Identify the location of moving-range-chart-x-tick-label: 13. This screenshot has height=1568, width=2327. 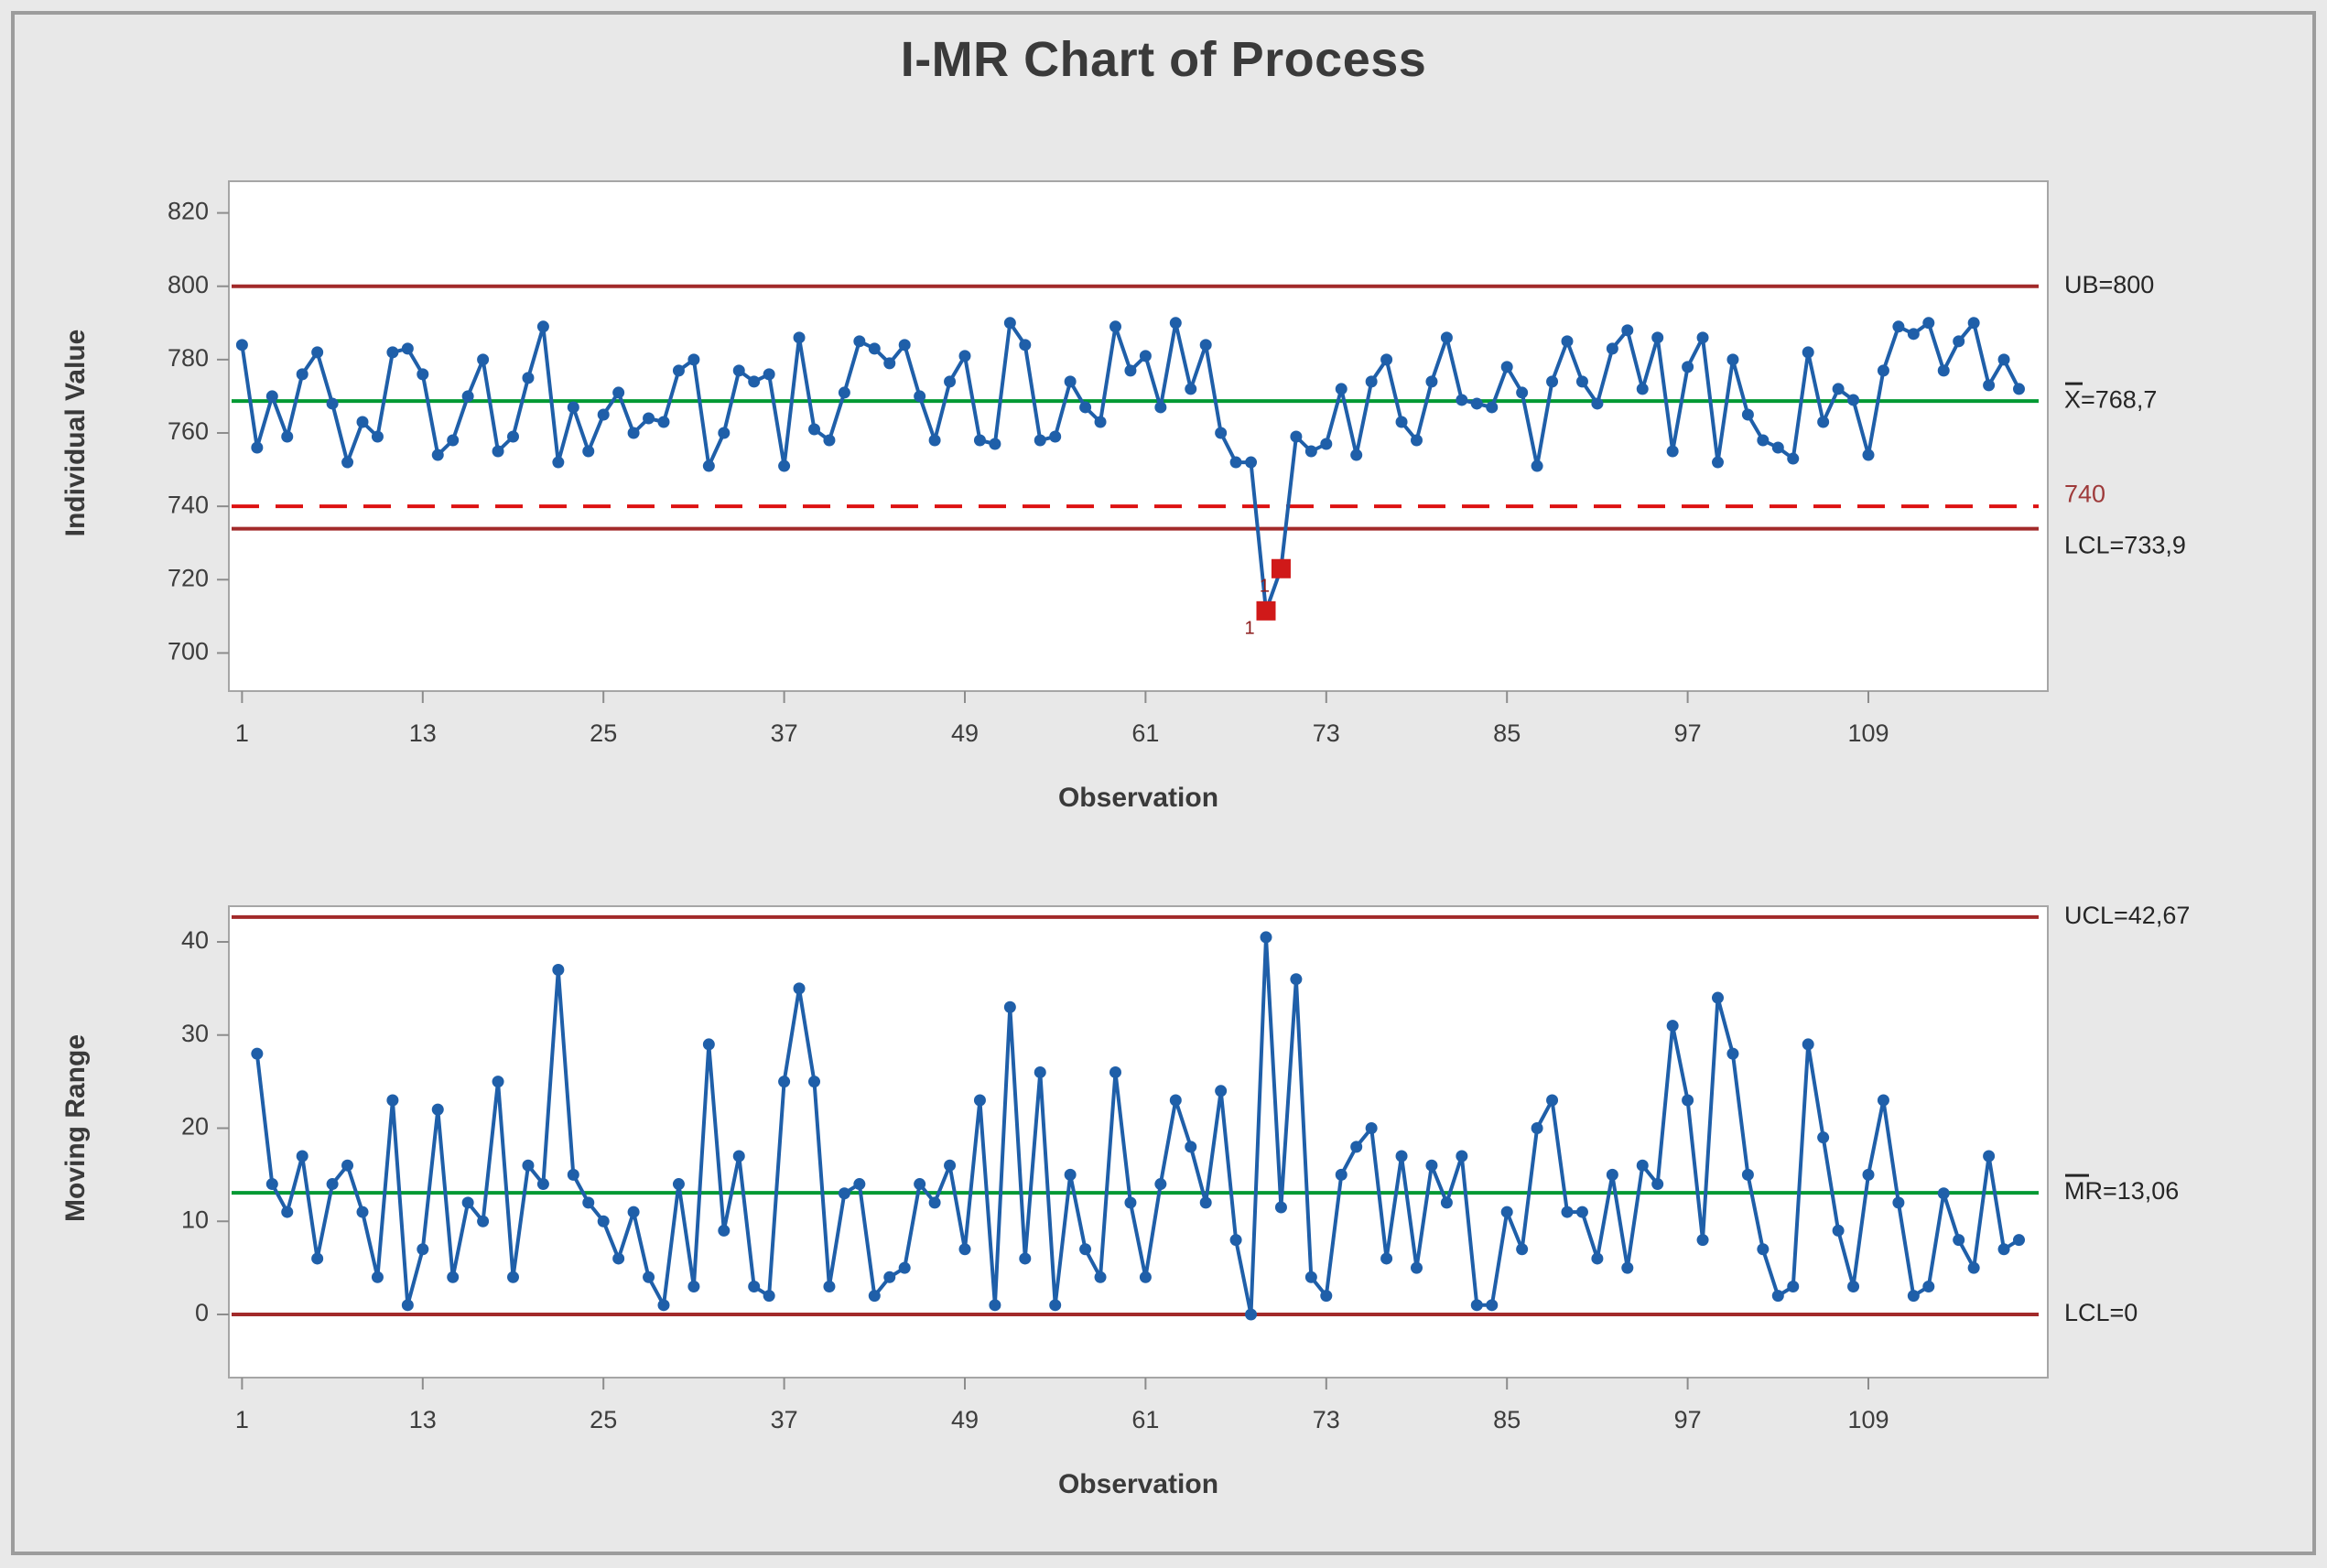
(423, 1420).